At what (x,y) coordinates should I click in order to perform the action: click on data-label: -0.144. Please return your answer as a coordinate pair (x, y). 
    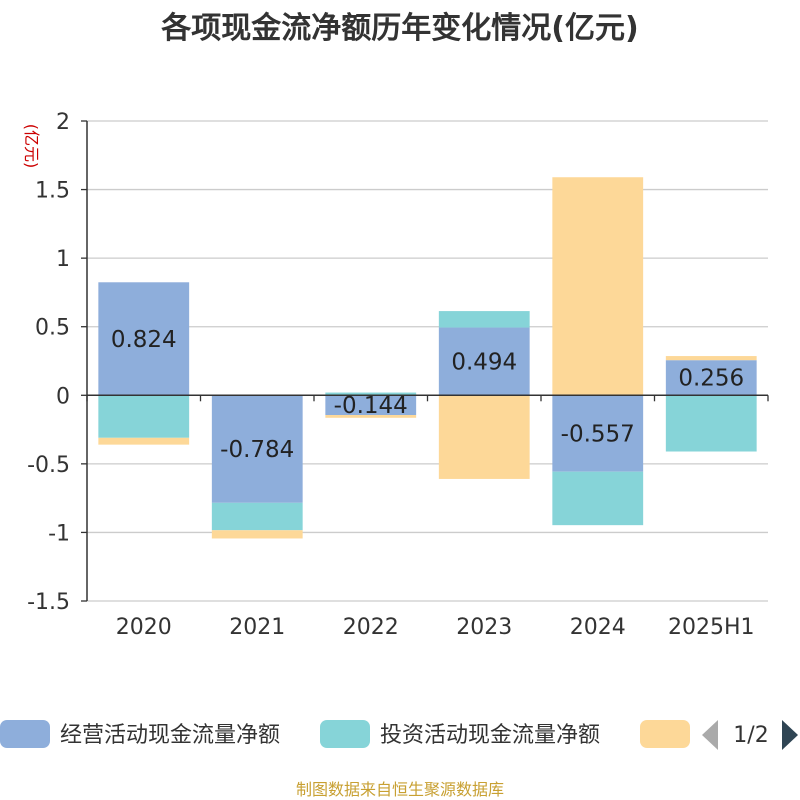
    Looking at the image, I should click on (371, 406).